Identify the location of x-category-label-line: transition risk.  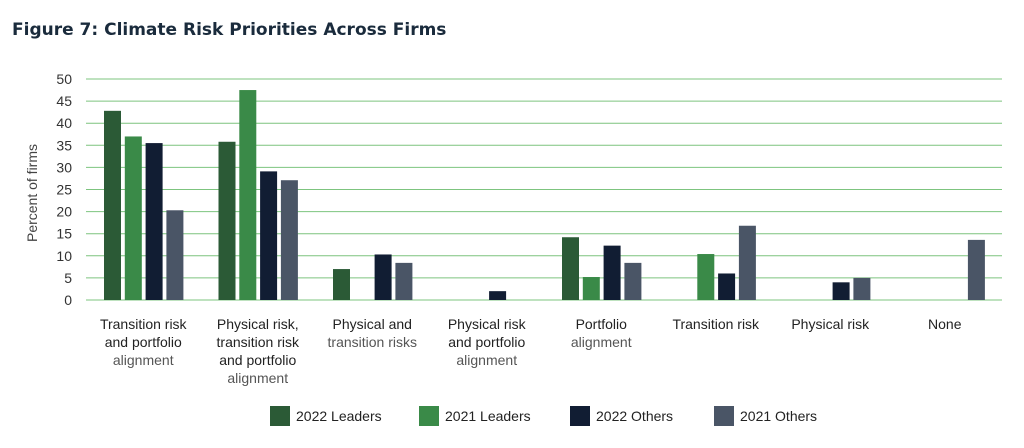
(258, 342).